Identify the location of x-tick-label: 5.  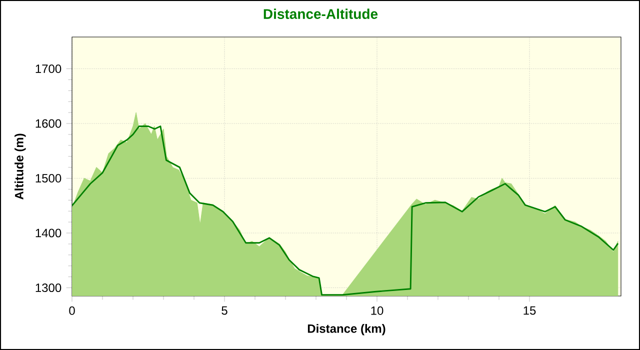
(225, 310).